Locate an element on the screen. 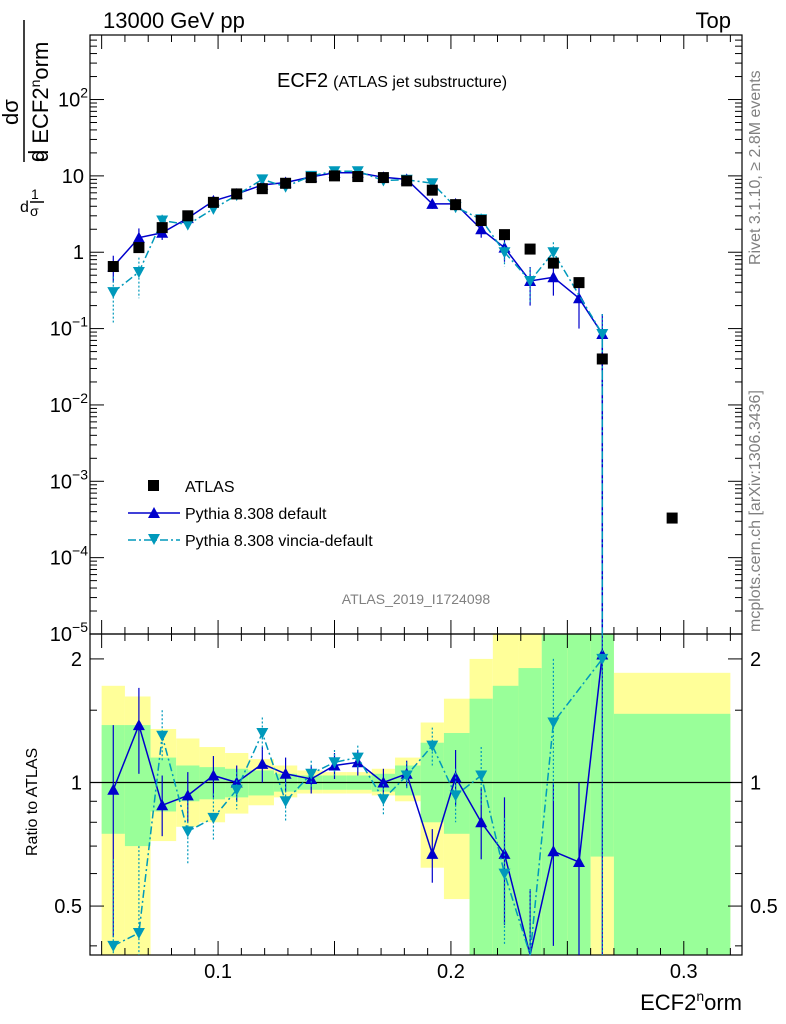  ylabel-sigma: σ is located at coordinates (34, 211).